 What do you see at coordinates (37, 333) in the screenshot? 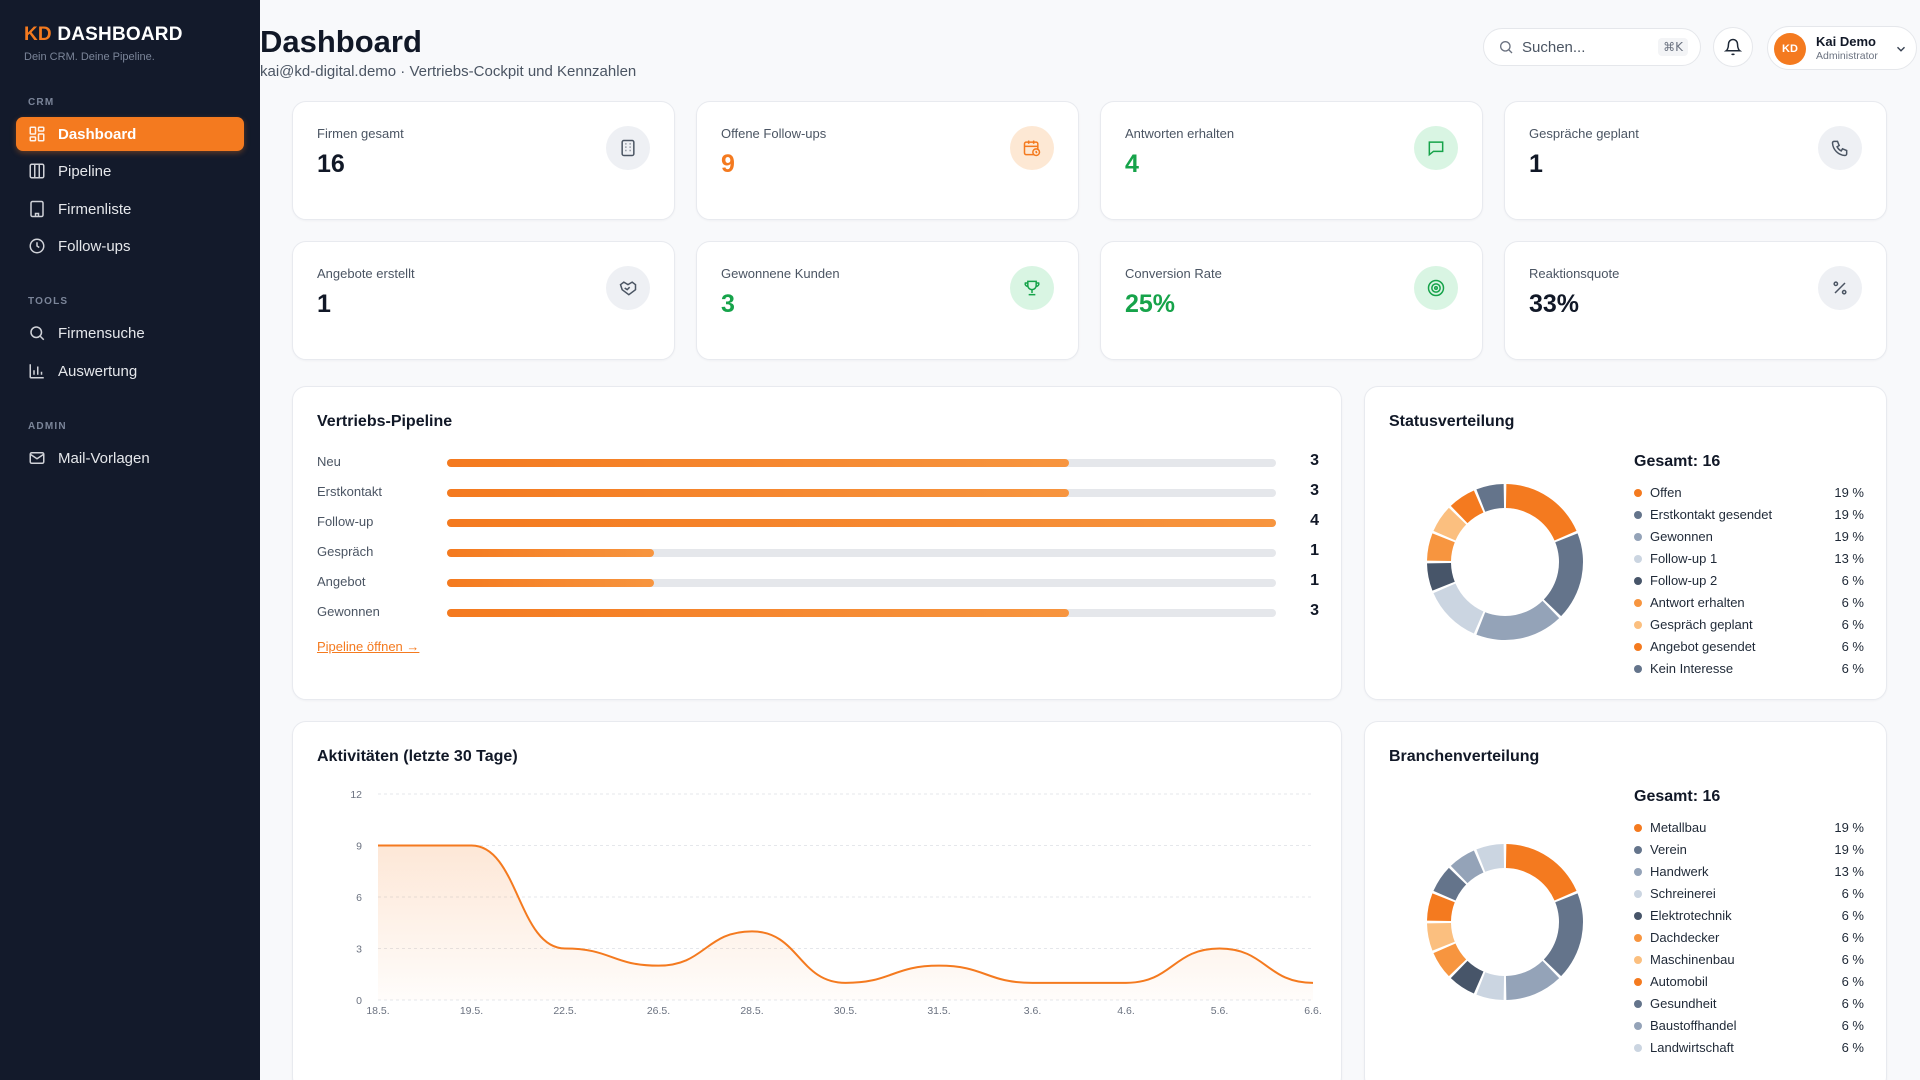
I see `search-icon` at bounding box center [37, 333].